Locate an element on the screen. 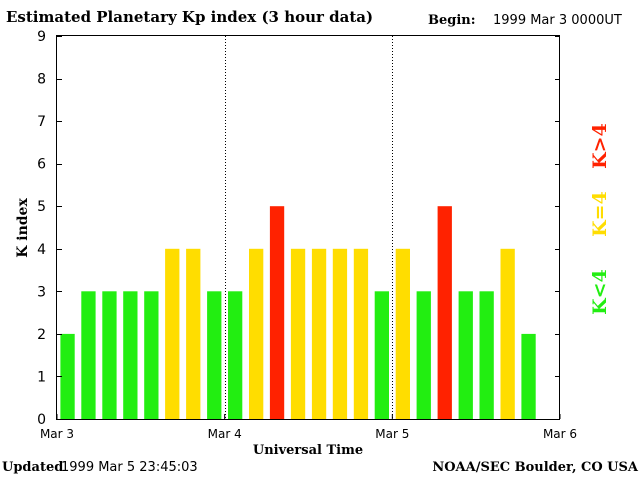 This screenshot has height=480, width=640. x-tick-label: Mar 6 is located at coordinates (560, 434).